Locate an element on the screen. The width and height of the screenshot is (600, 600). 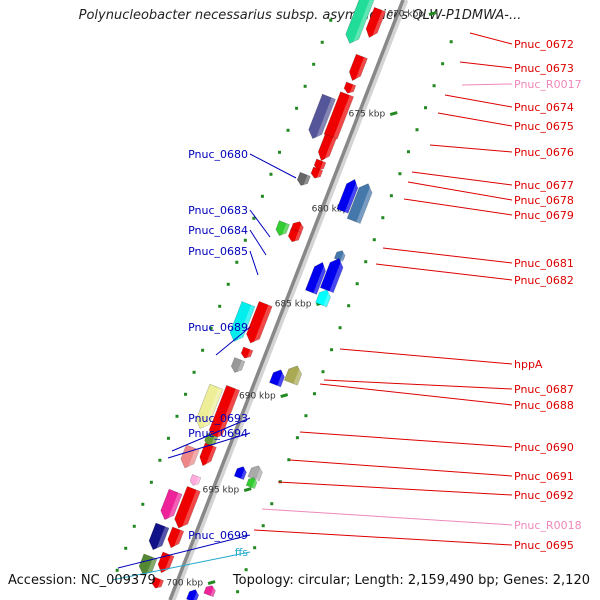
scale-label: 700 kbp is located at coordinates (184, 584).